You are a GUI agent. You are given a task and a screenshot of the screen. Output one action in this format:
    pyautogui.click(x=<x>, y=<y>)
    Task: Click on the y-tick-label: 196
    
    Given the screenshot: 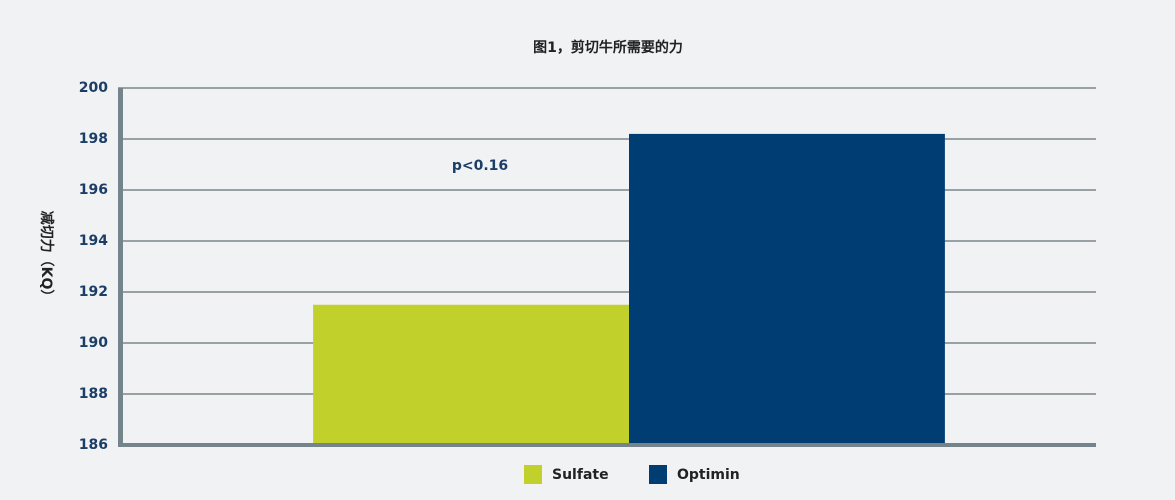 What is the action you would take?
    pyautogui.click(x=93, y=190)
    